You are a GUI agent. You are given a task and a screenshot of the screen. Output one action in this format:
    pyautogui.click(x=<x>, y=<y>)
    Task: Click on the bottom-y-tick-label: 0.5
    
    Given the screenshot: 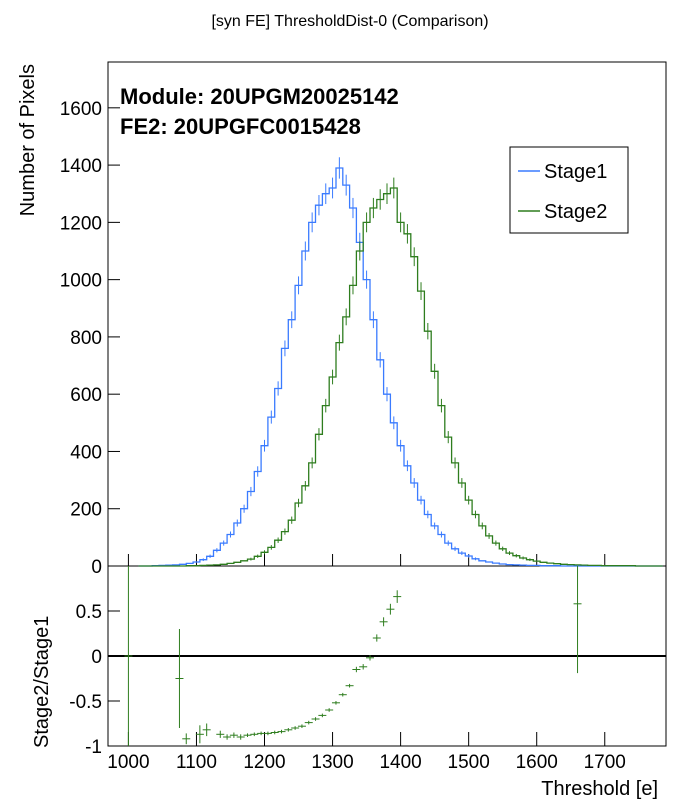 What is the action you would take?
    pyautogui.click(x=89, y=612)
    